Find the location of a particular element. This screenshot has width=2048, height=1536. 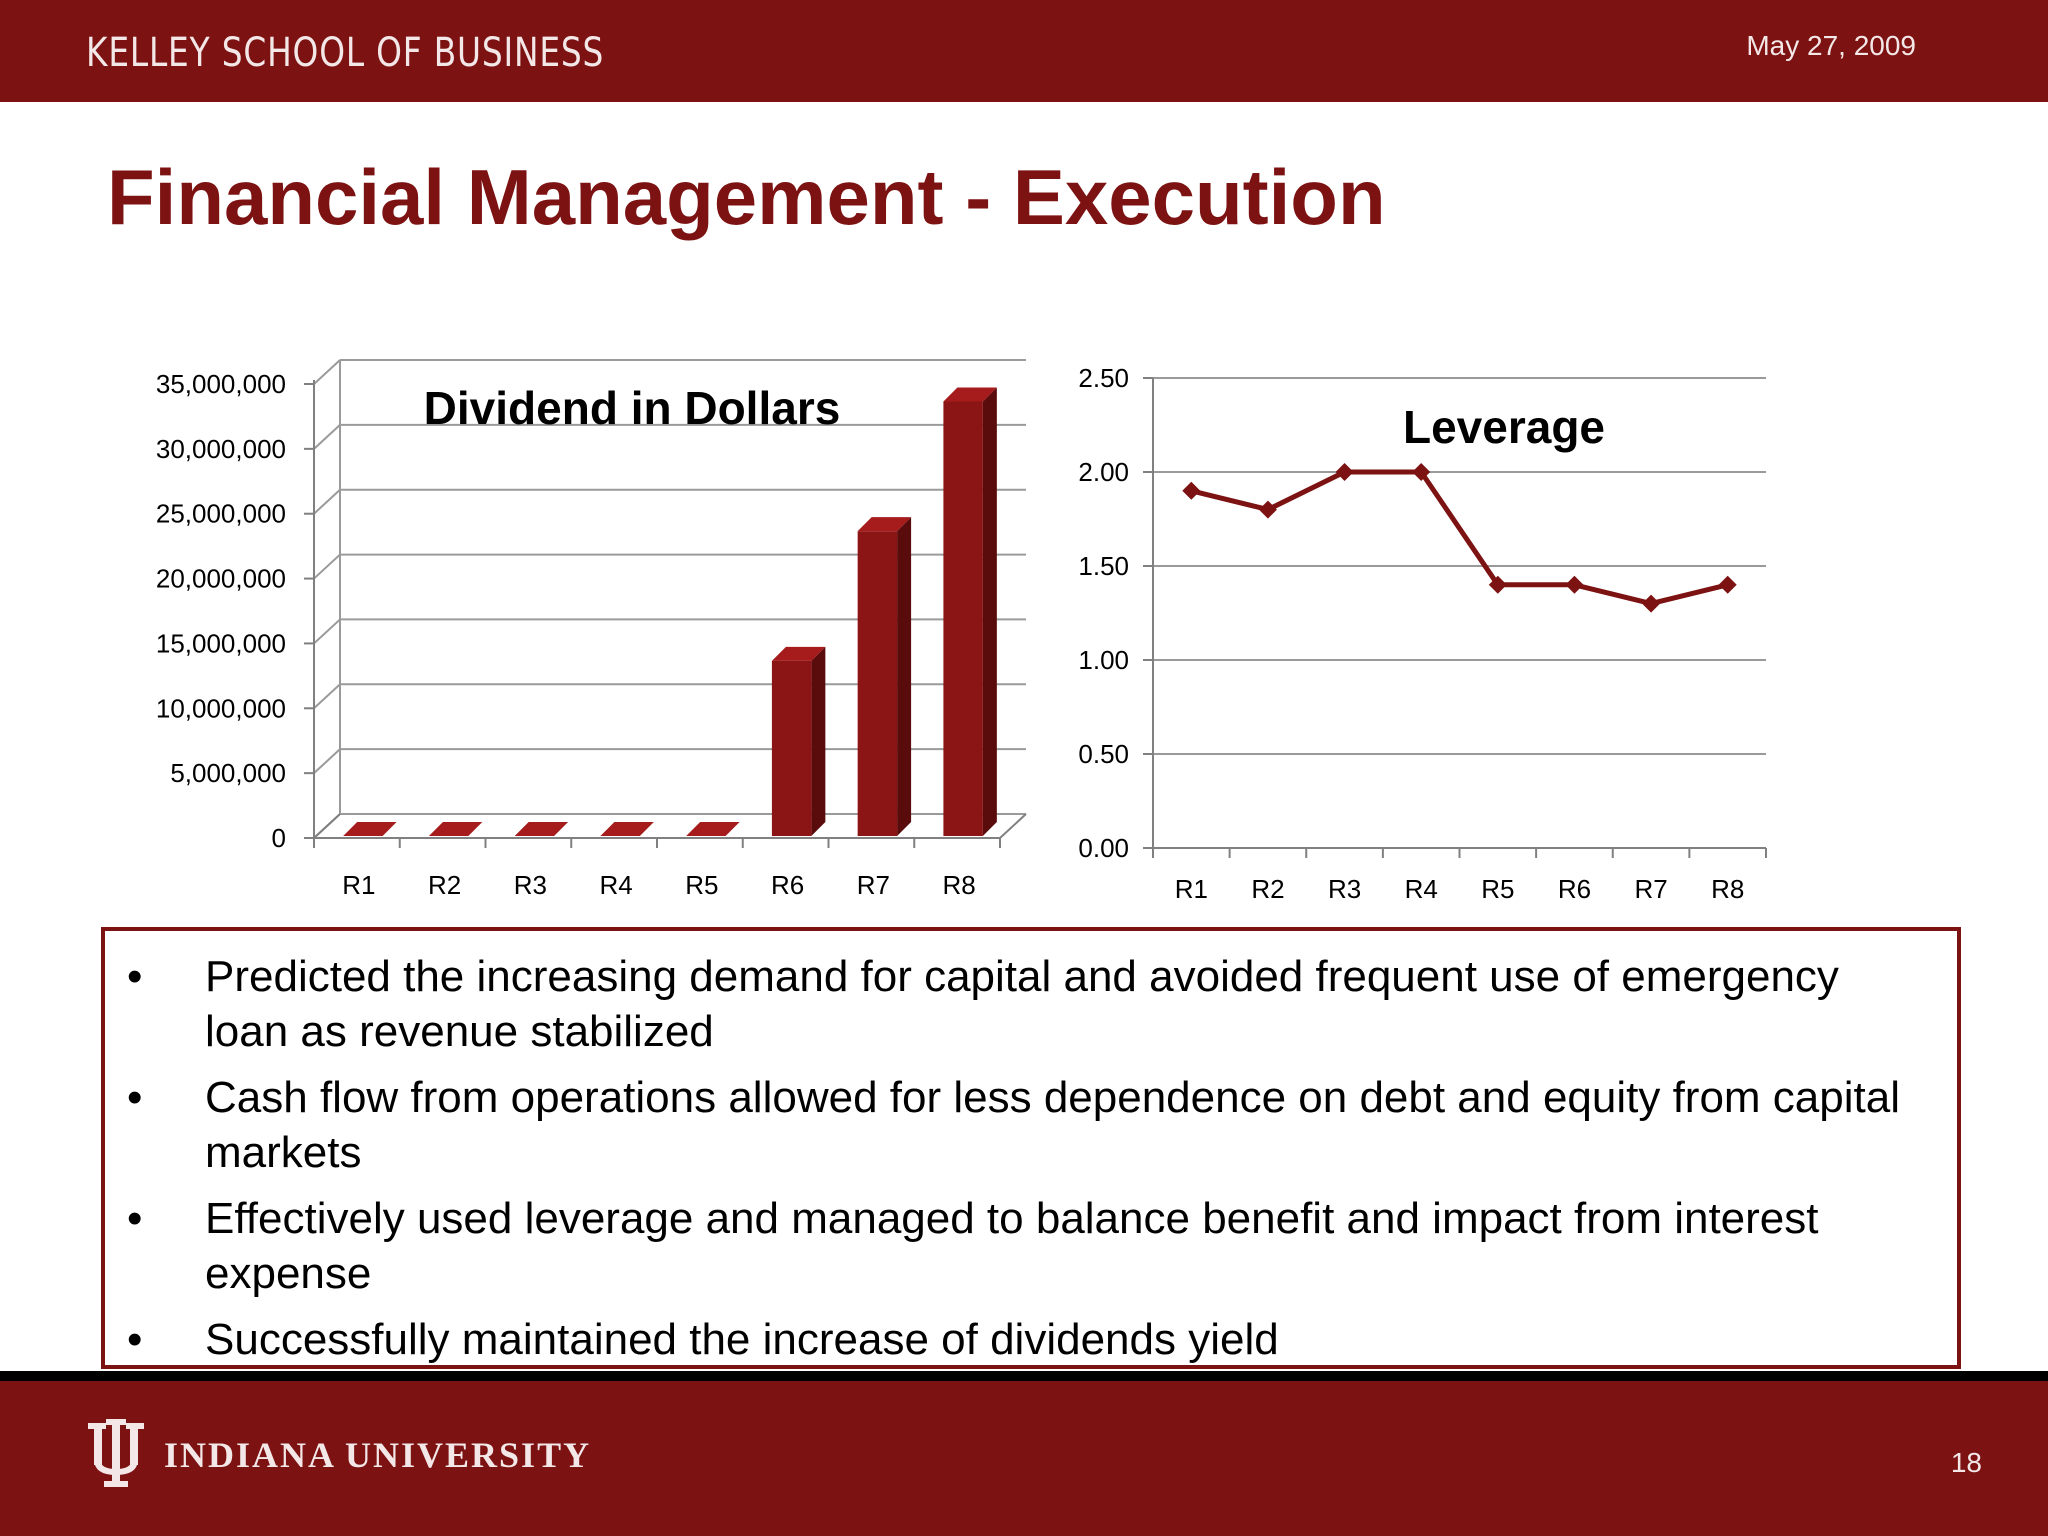

line-ytick-label: 1.50 is located at coordinates (1103, 566).